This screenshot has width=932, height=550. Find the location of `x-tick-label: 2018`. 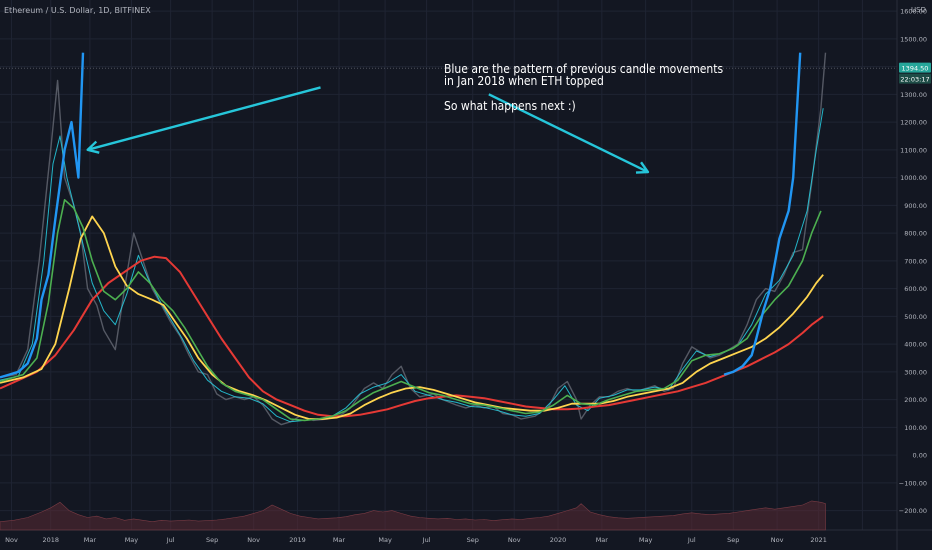

x-tick-label: 2018 is located at coordinates (50, 540).